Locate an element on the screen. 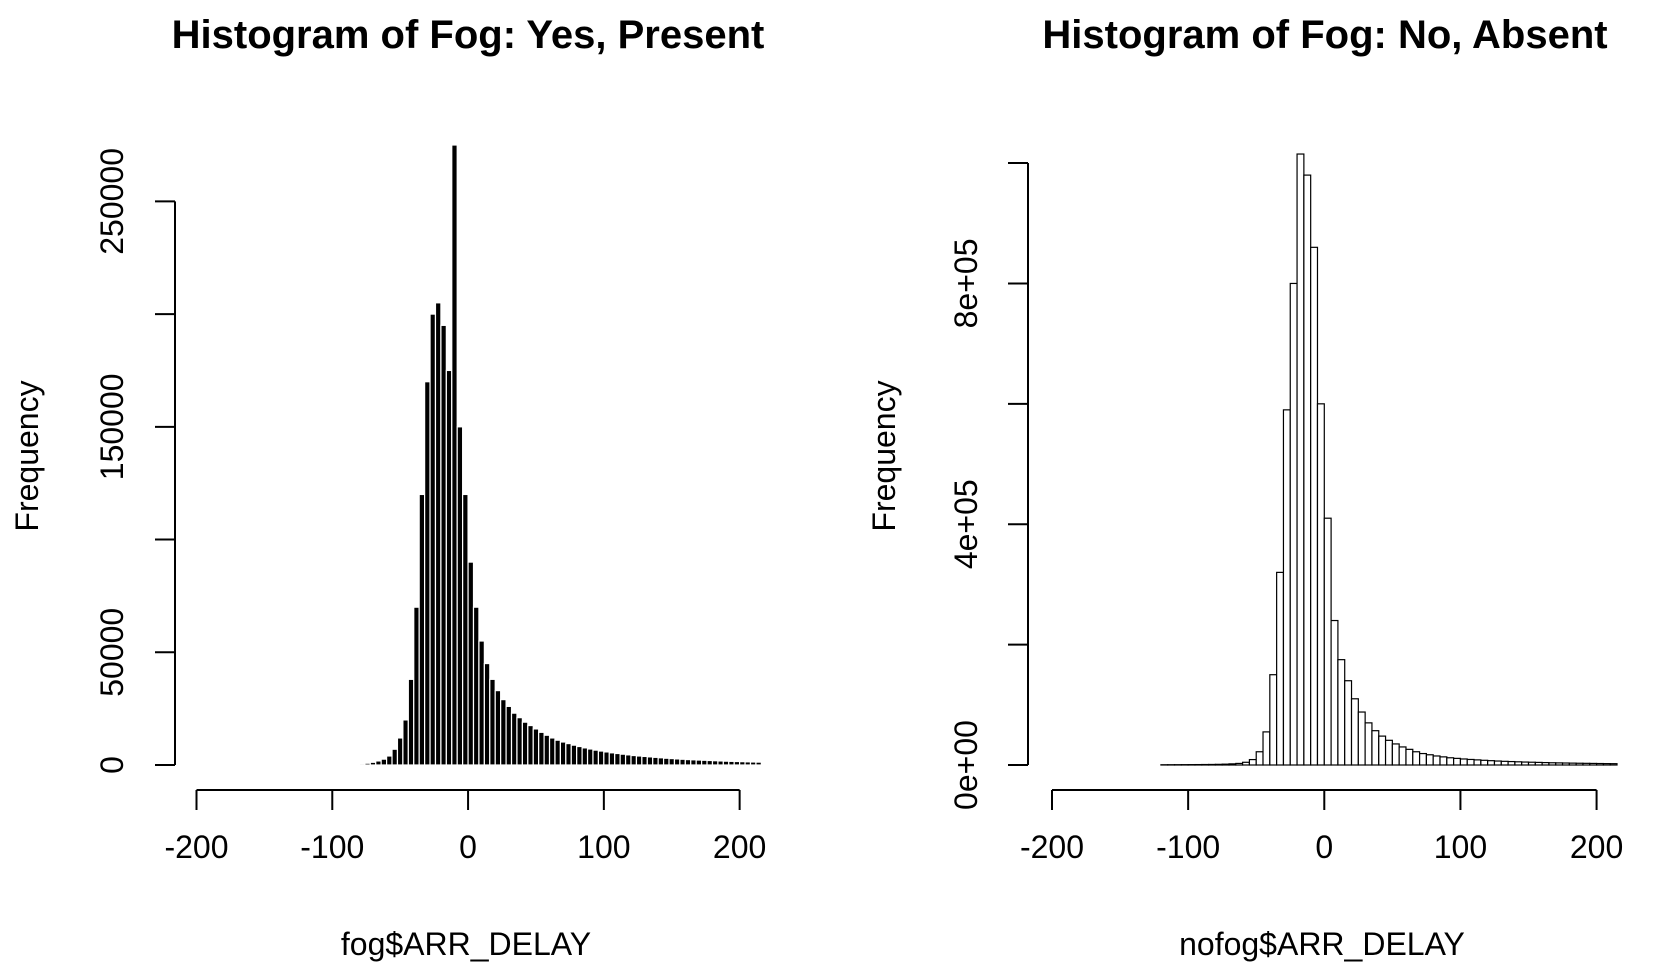 The image size is (1658, 974). y-tick-label: 0e+00 is located at coordinates (966, 765).